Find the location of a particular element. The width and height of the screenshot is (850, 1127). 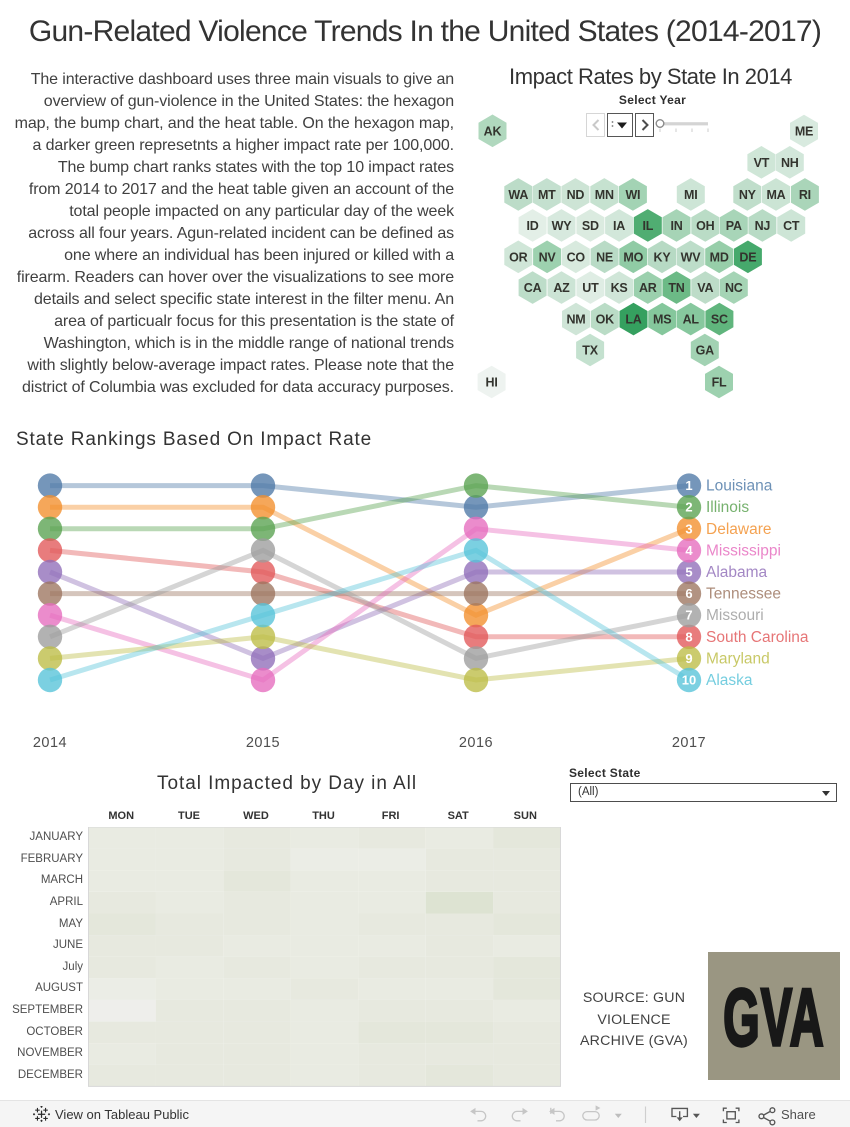

svg-text: MI is located at coordinates (691, 195).